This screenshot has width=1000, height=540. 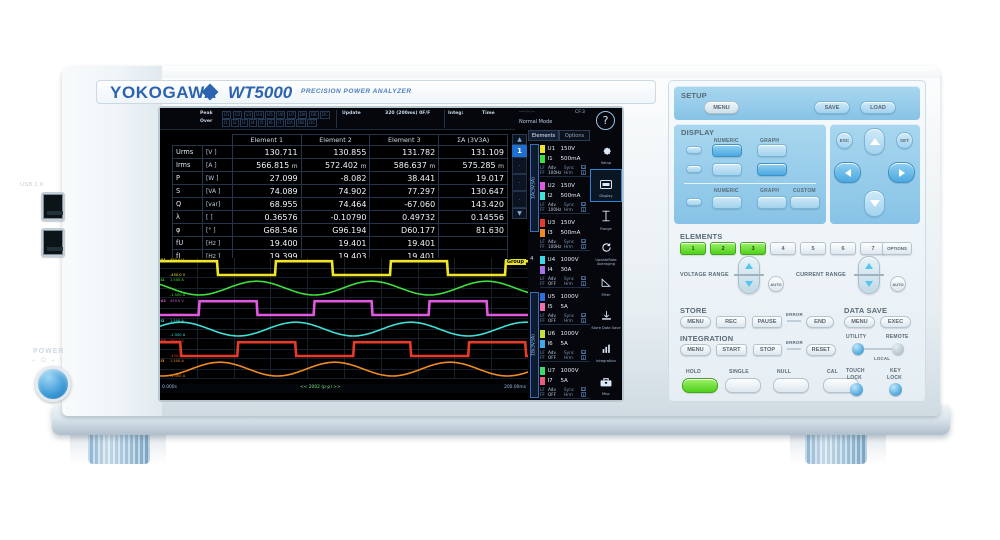 I want to click on waveform-pane: U3 450.0 V -450.0 V, so click(x=344, y=348).